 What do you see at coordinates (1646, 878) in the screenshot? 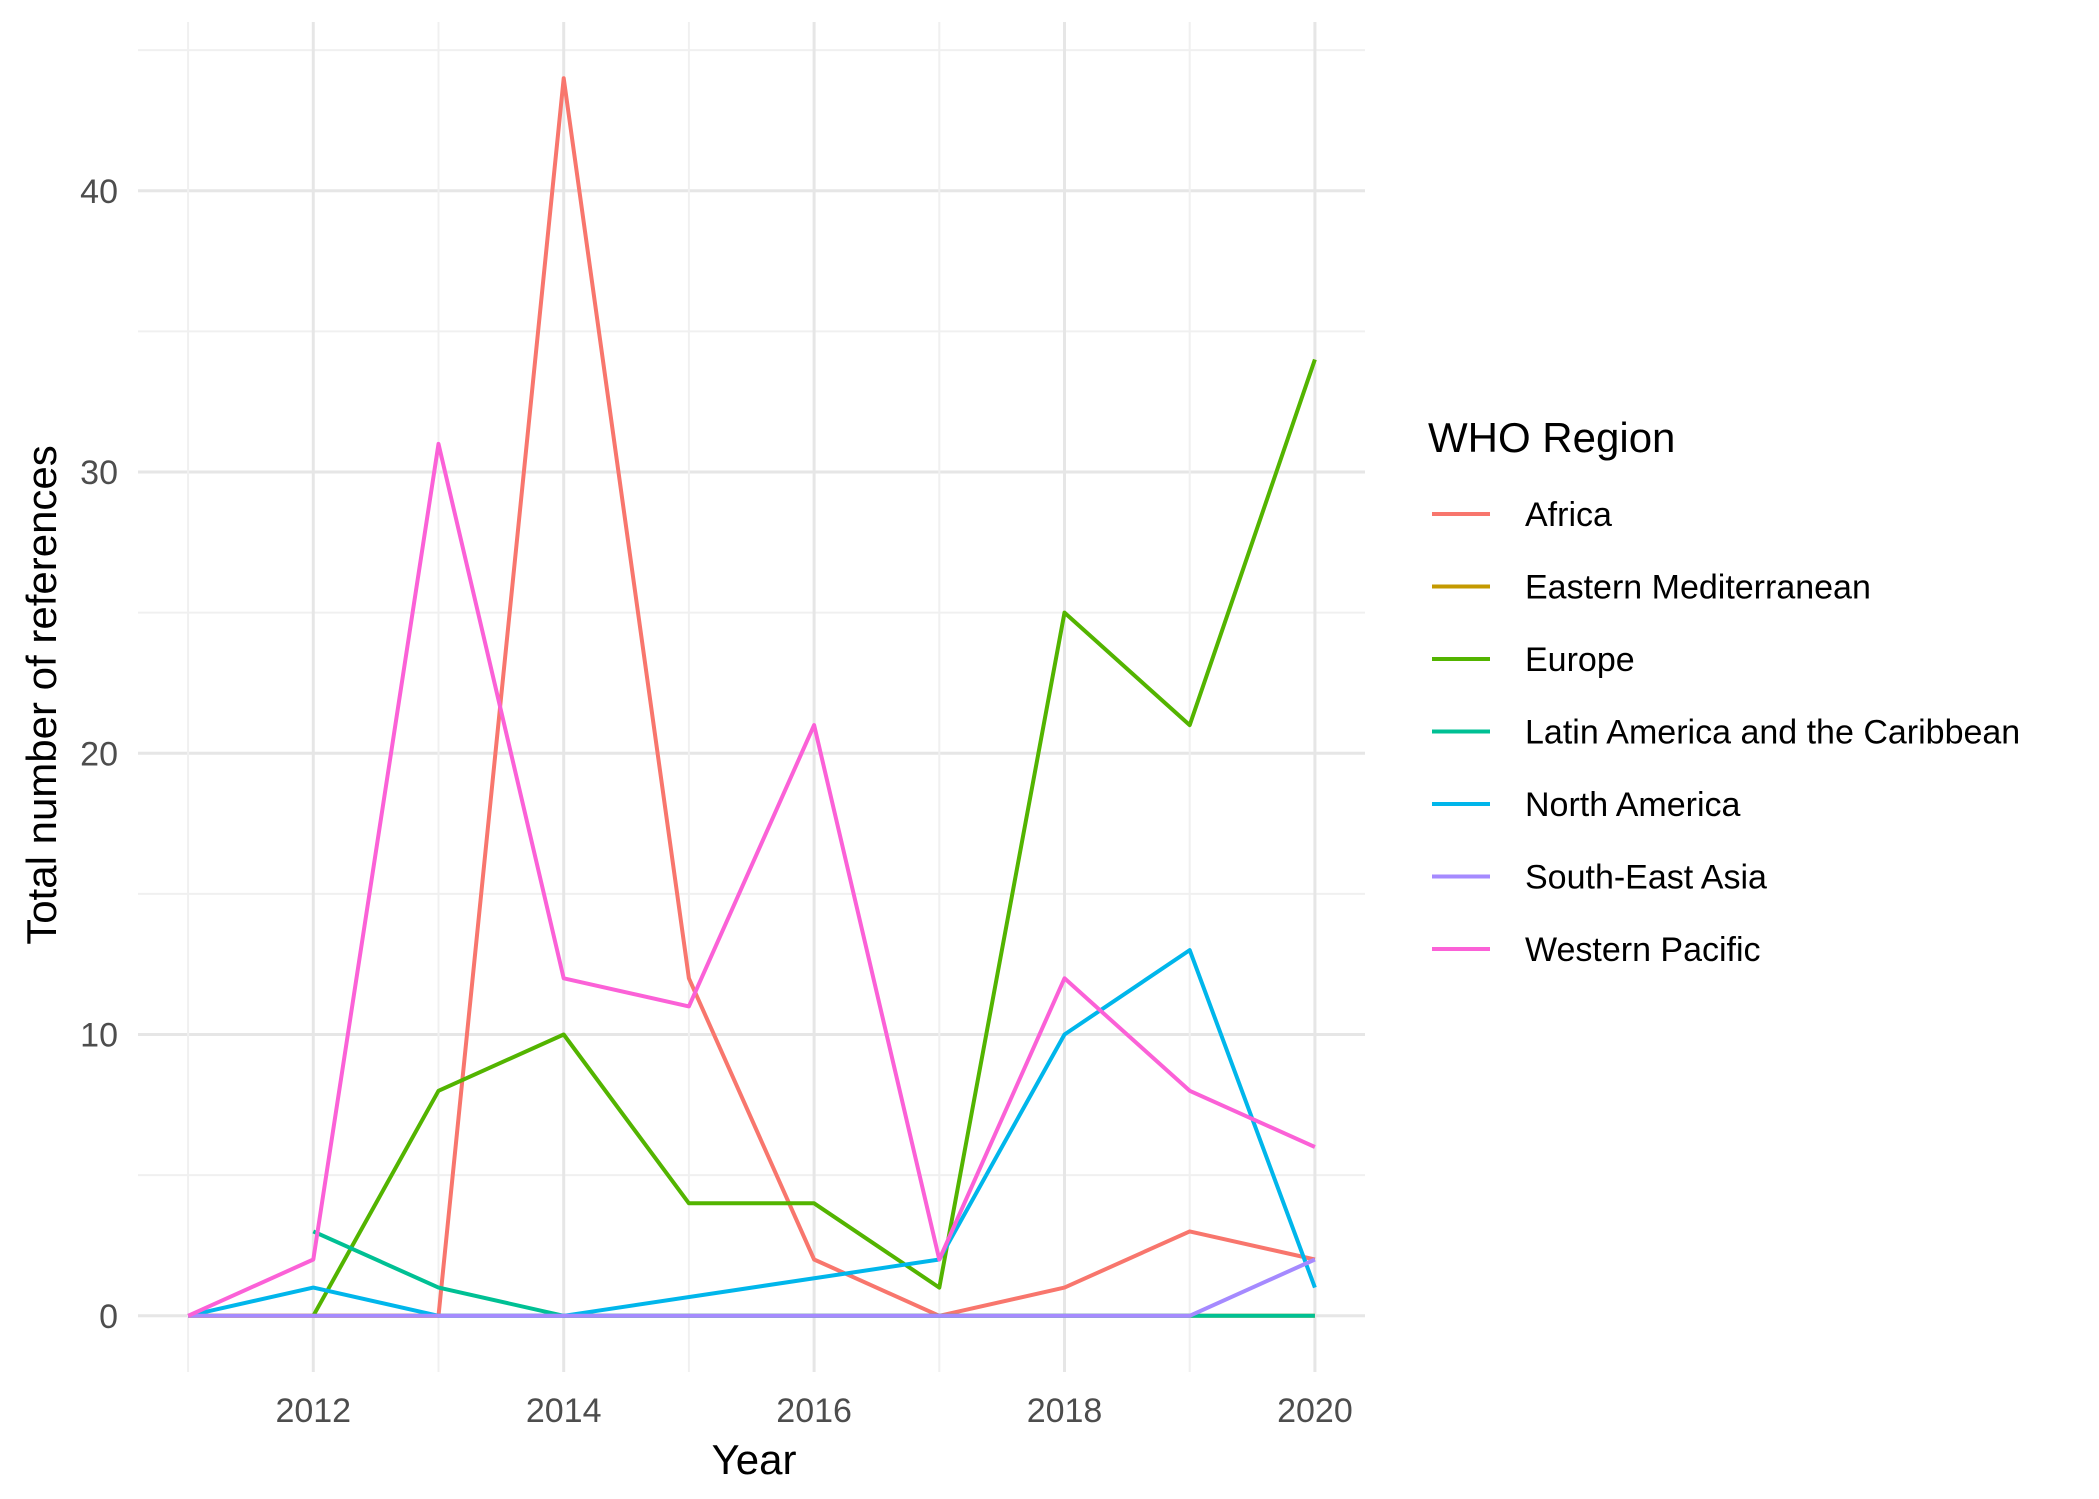
I see `legend-label-south-east-asia: South-East Asia` at bounding box center [1646, 878].